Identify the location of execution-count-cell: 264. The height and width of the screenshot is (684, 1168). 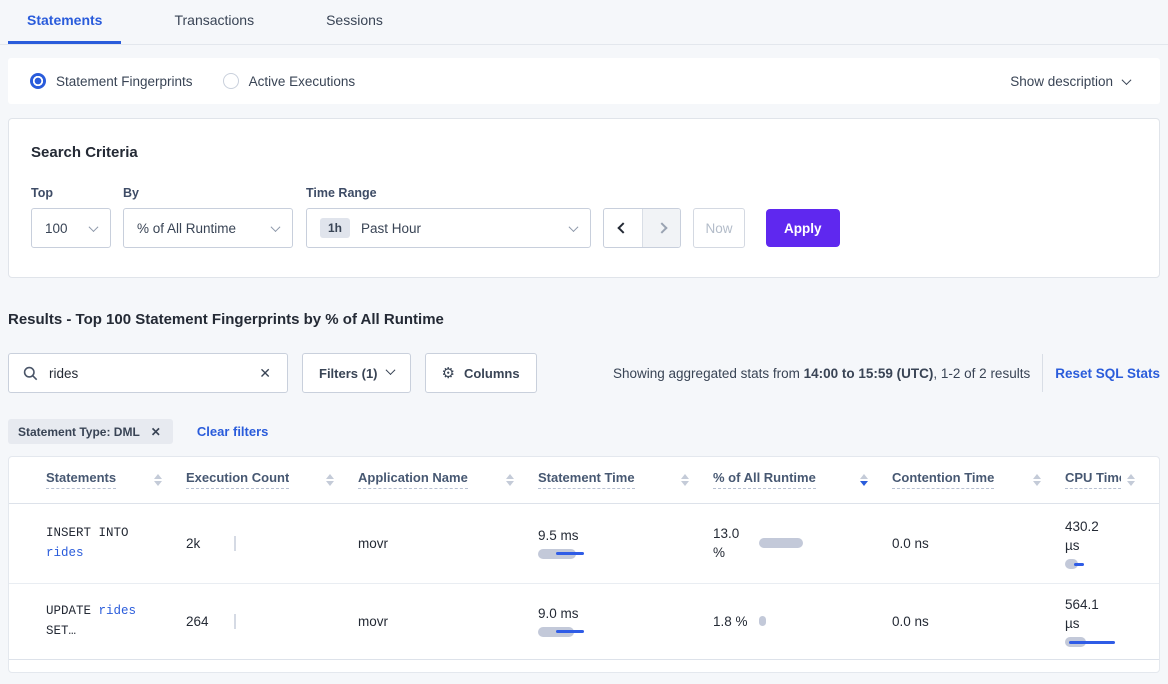
(272, 621).